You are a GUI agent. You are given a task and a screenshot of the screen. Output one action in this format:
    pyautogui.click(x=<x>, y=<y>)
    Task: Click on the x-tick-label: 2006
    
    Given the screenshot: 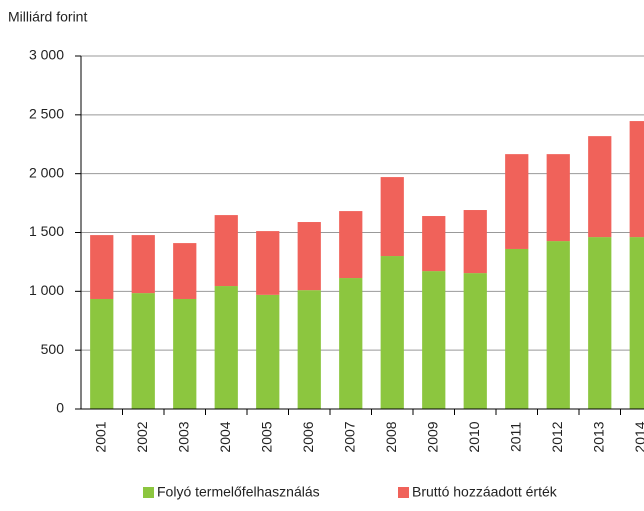 What is the action you would take?
    pyautogui.click(x=308, y=436)
    